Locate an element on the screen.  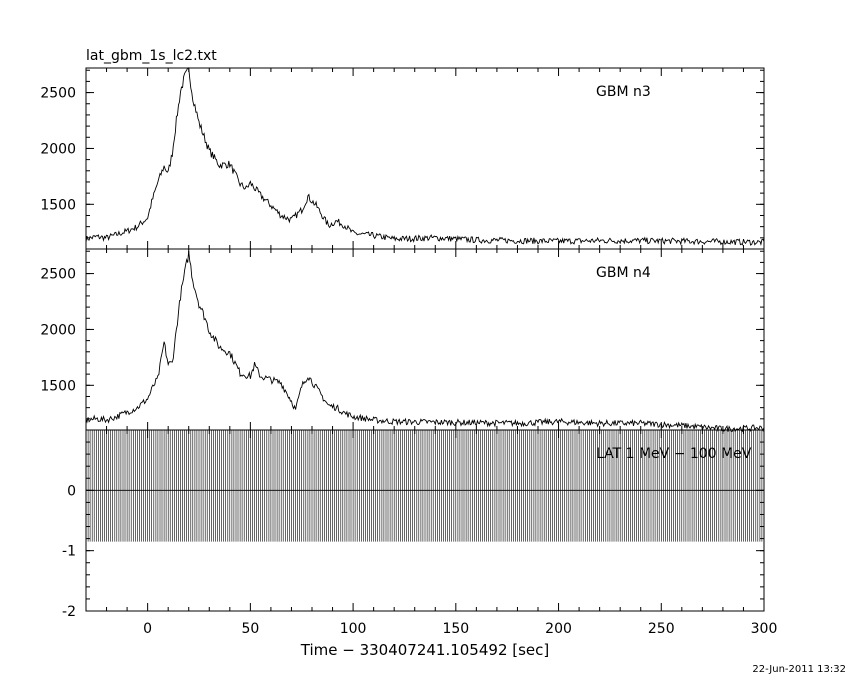
x-axis: 0 50 100 150 200 250 300 is located at coordinates (460, 629).